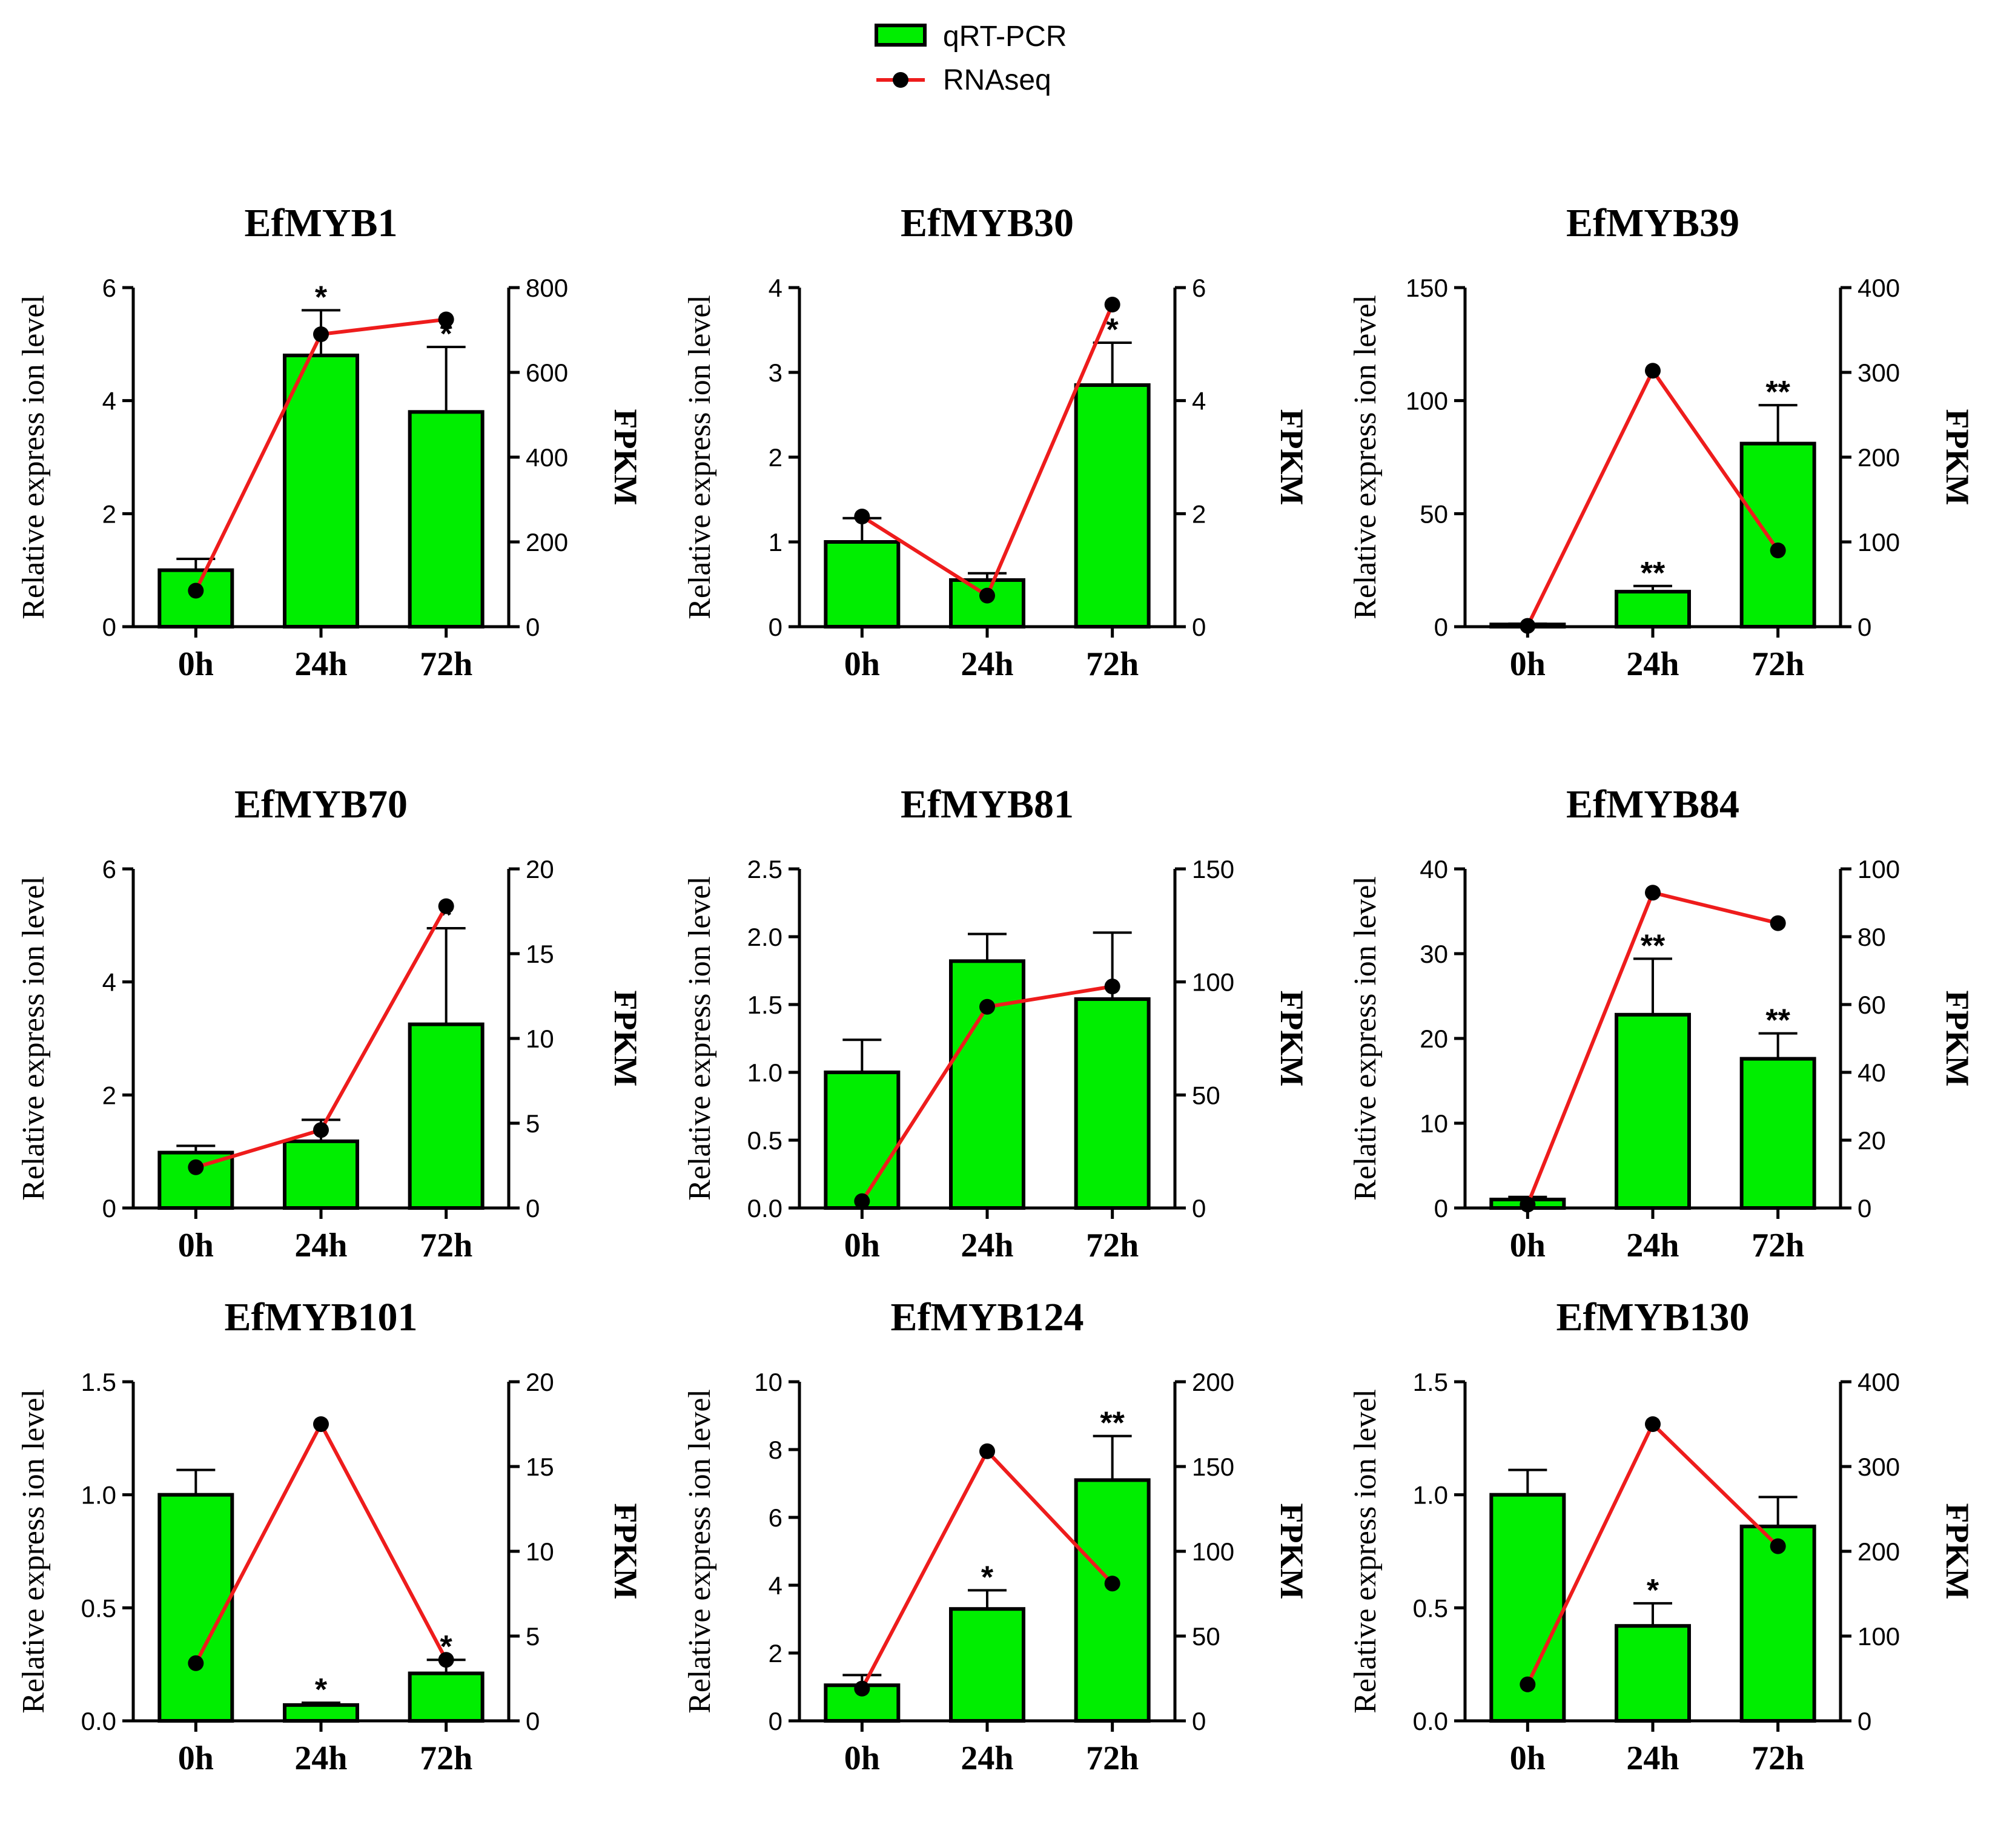  Describe the element at coordinates (1653, 945) in the screenshot. I see `significance-label: **` at that location.